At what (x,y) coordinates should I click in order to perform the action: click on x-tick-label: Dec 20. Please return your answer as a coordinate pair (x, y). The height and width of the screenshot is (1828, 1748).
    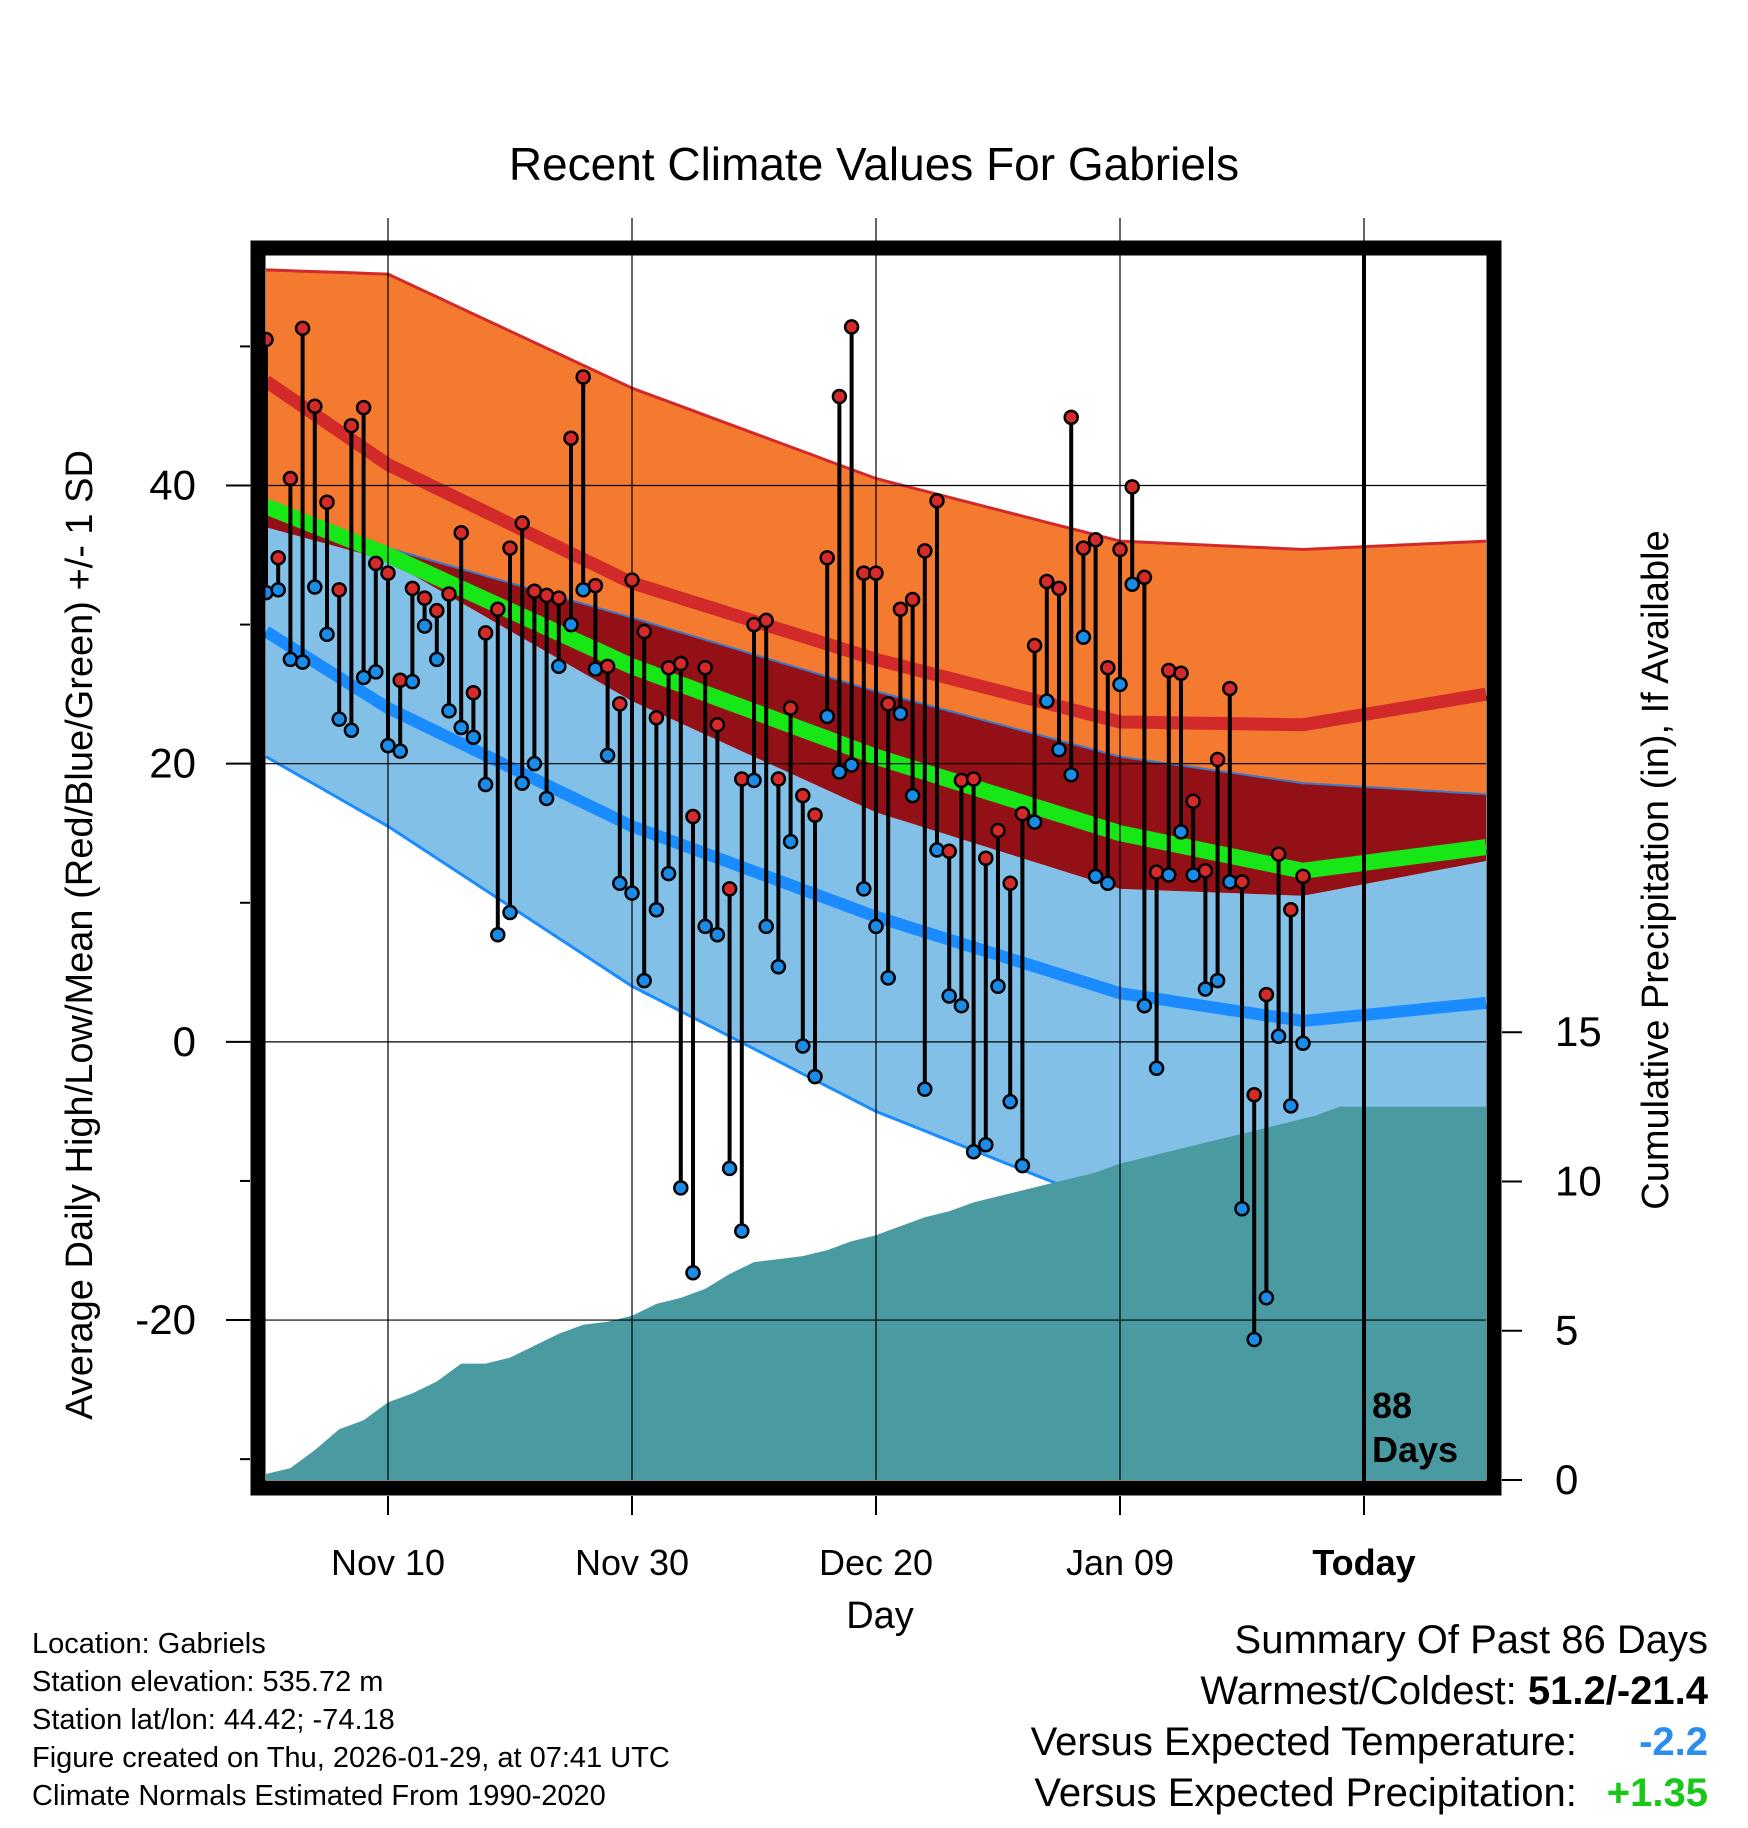
    Looking at the image, I should click on (876, 1562).